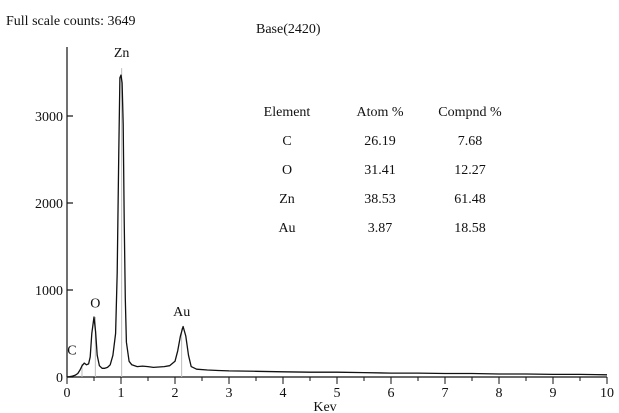  What do you see at coordinates (445, 393) in the screenshot?
I see `x-tick-label: 7` at bounding box center [445, 393].